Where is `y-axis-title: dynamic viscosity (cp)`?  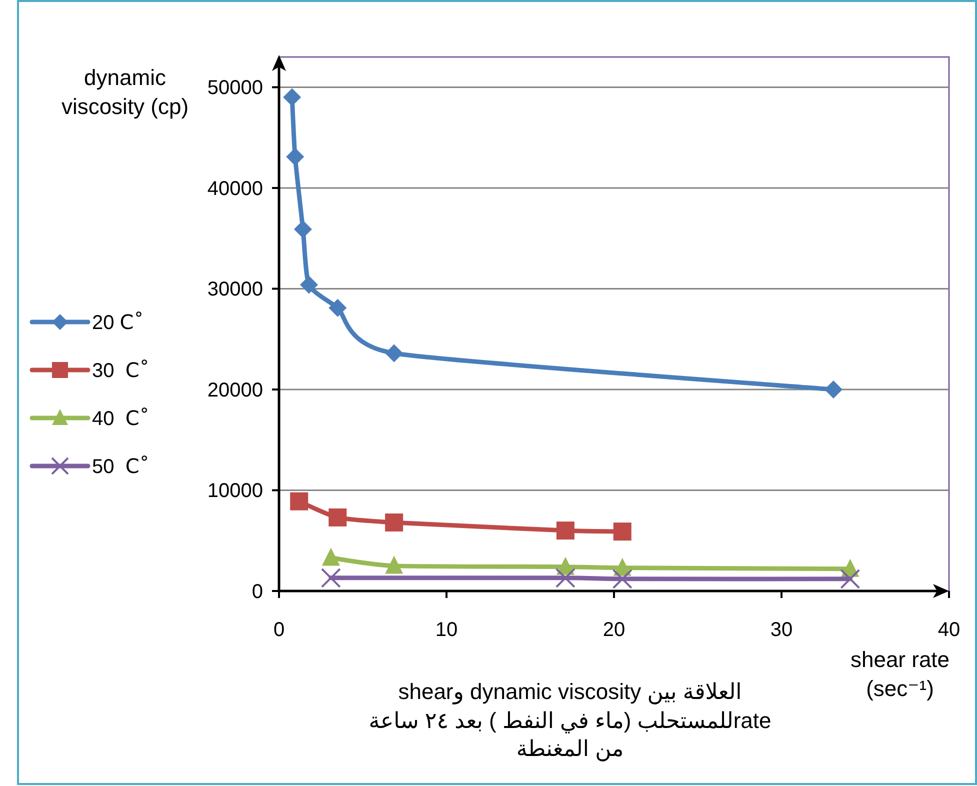 y-axis-title: dynamic viscosity (cp) is located at coordinates (125, 92).